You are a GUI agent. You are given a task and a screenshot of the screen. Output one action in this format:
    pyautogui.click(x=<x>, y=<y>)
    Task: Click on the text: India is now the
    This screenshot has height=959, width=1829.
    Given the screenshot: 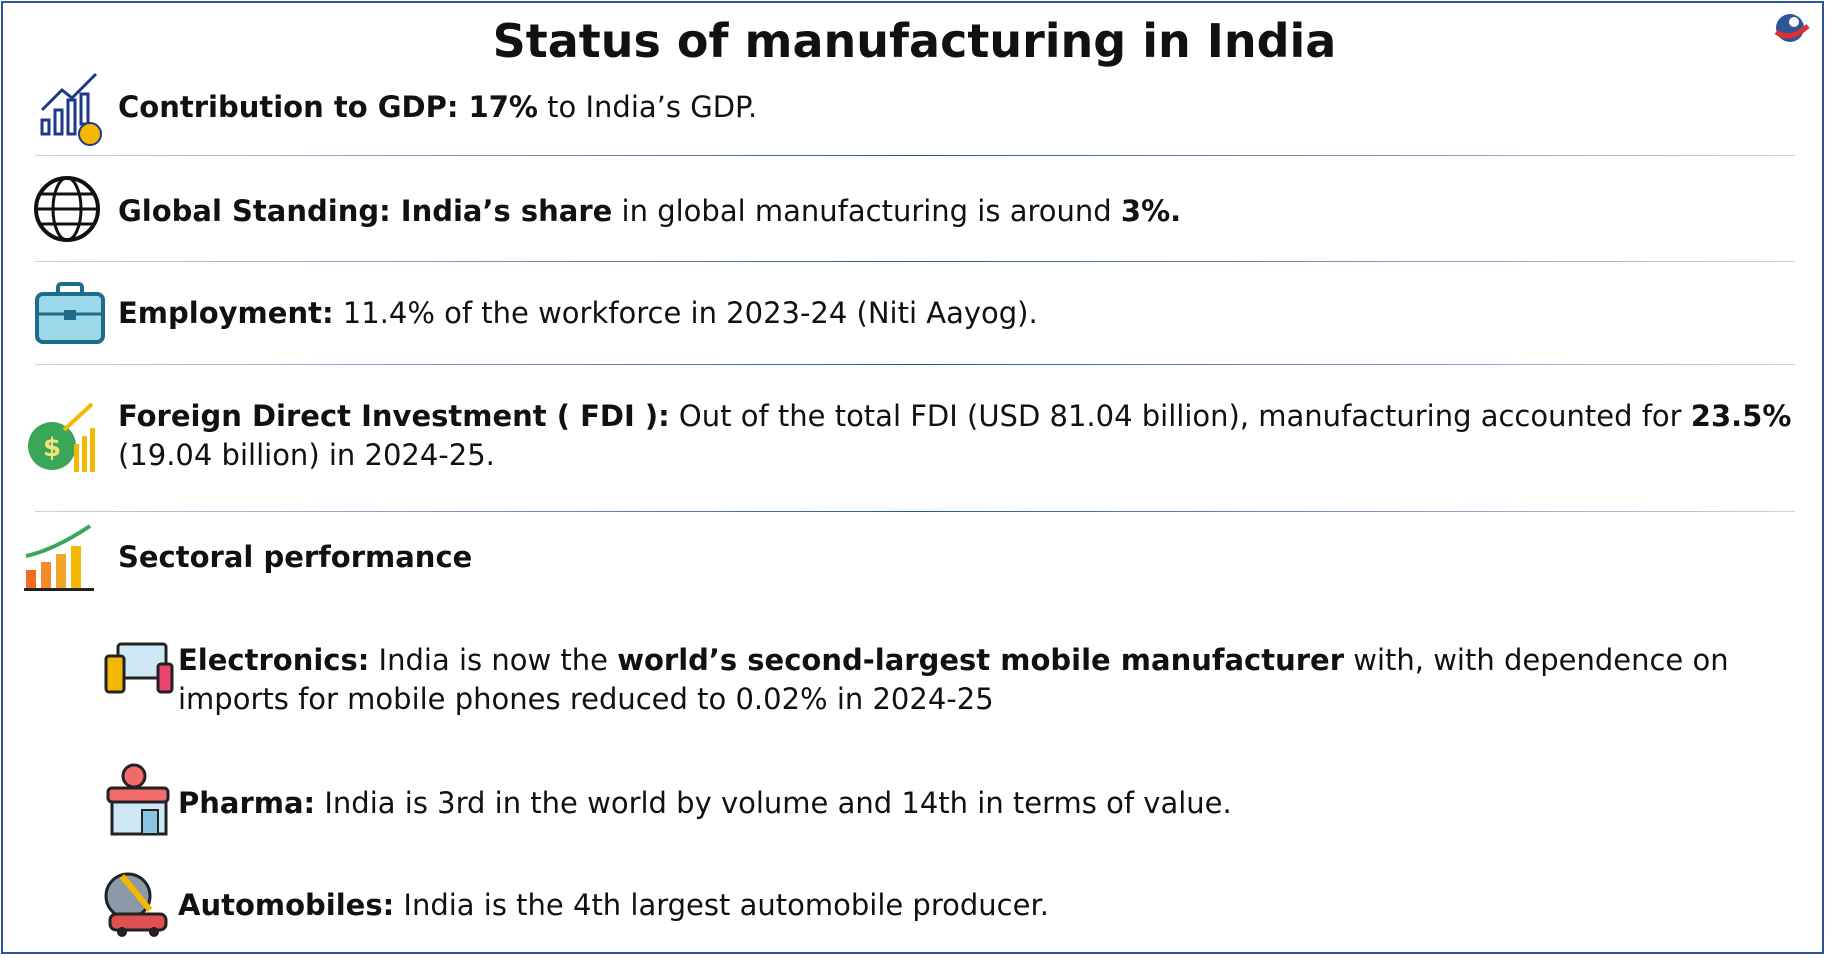 What is the action you would take?
    pyautogui.click(x=493, y=660)
    